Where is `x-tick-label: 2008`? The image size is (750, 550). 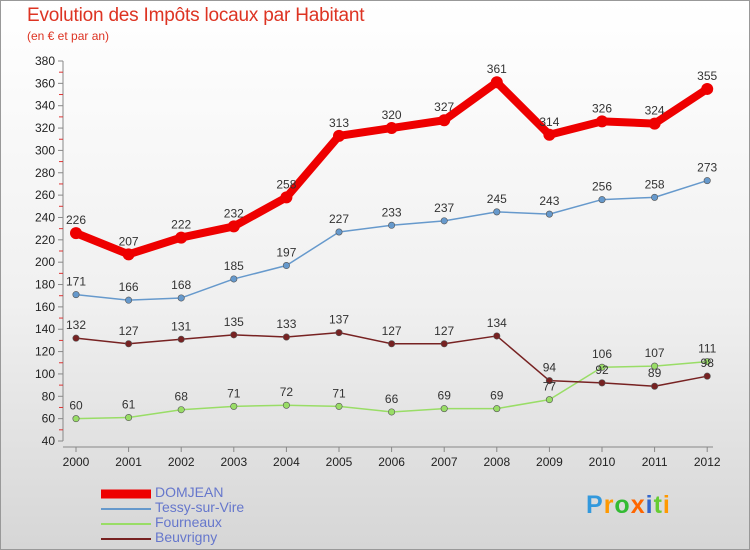
x-tick-label: 2008 is located at coordinates (496, 462).